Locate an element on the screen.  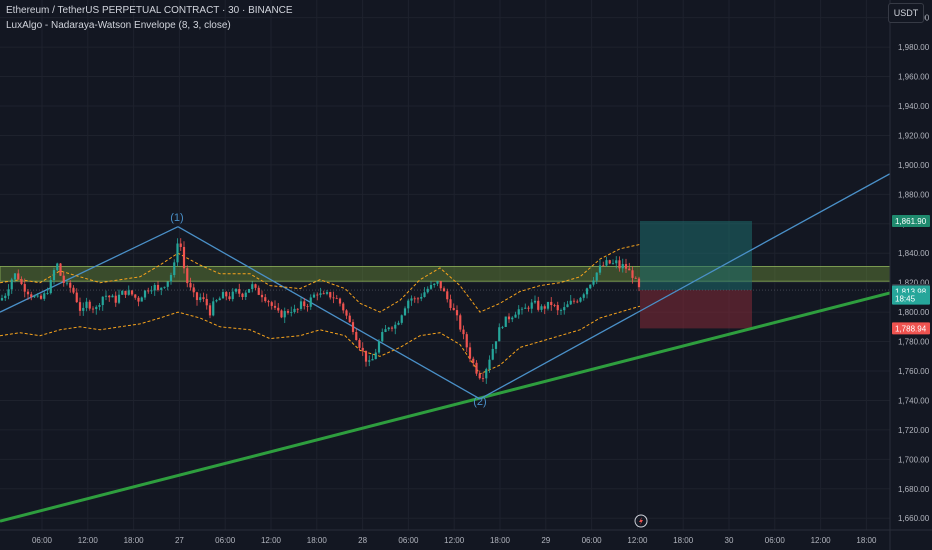
stop-zone is located at coordinates (696, 309).